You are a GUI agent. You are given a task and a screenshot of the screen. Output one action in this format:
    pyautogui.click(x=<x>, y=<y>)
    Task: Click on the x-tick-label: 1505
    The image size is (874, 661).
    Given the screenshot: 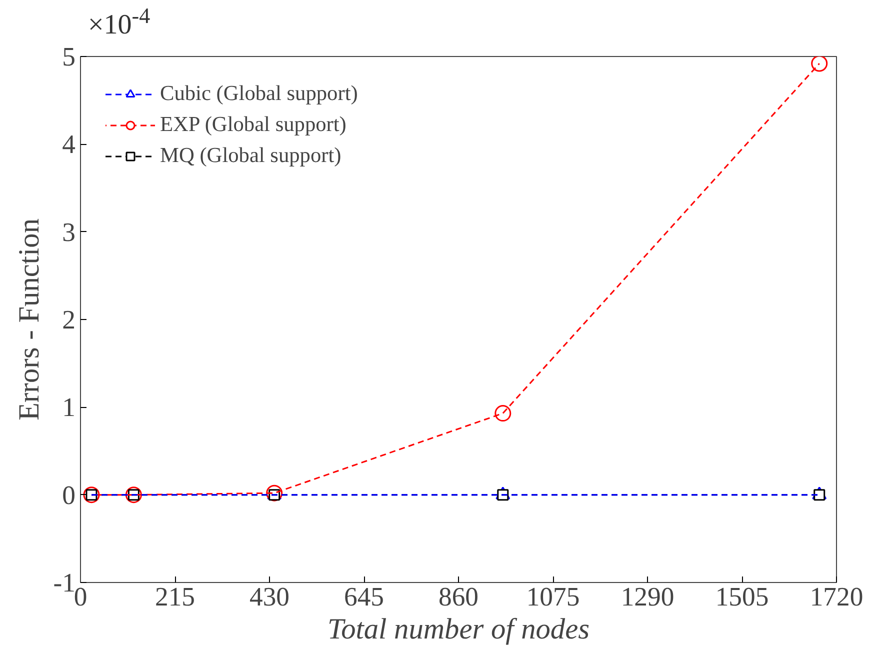 What is the action you would take?
    pyautogui.click(x=742, y=597)
    